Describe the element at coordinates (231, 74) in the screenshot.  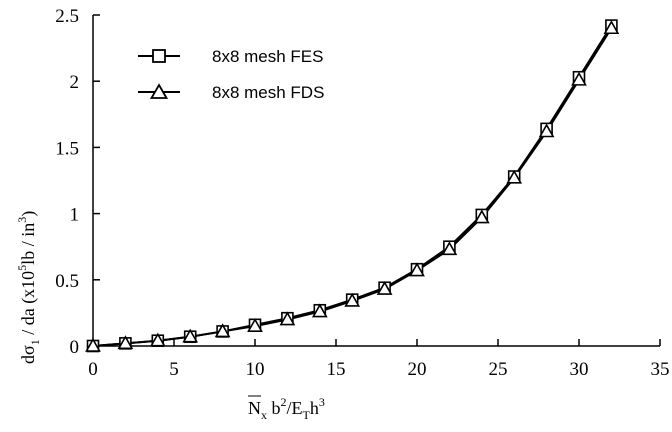
I see `legend: 8x8 mesh FES 8x8 mesh FDS` at that location.